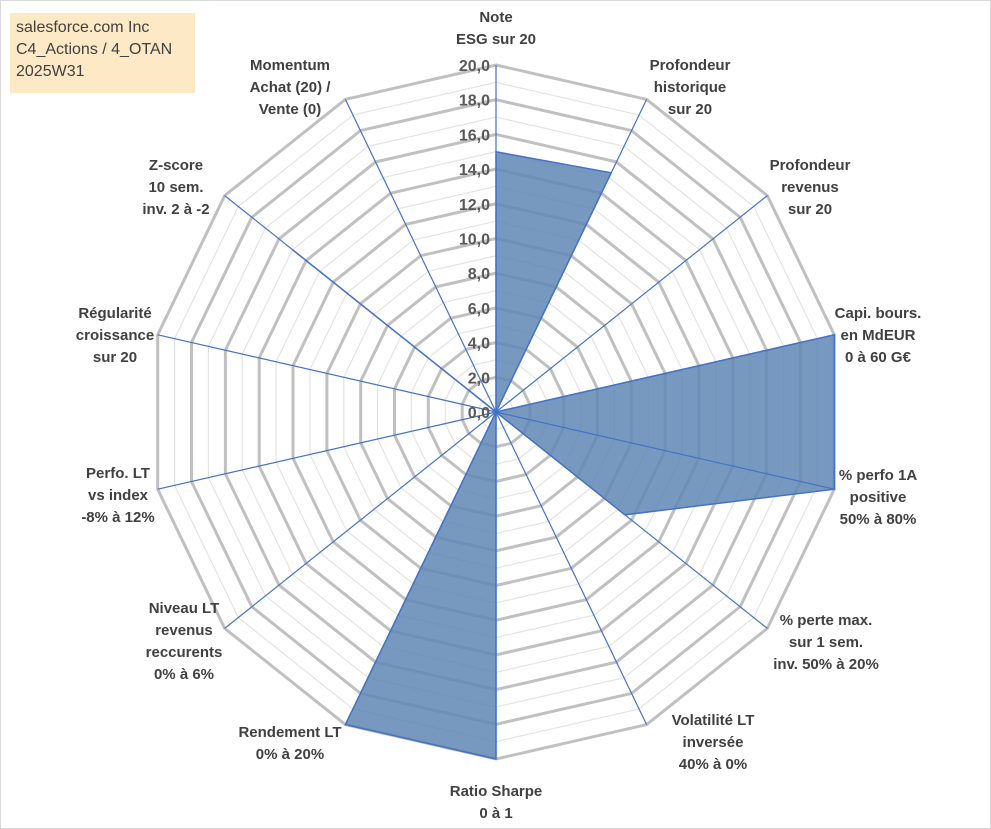  I want to click on axis-label: Z-score 10 sem. inv. 2 à -2, so click(175, 187).